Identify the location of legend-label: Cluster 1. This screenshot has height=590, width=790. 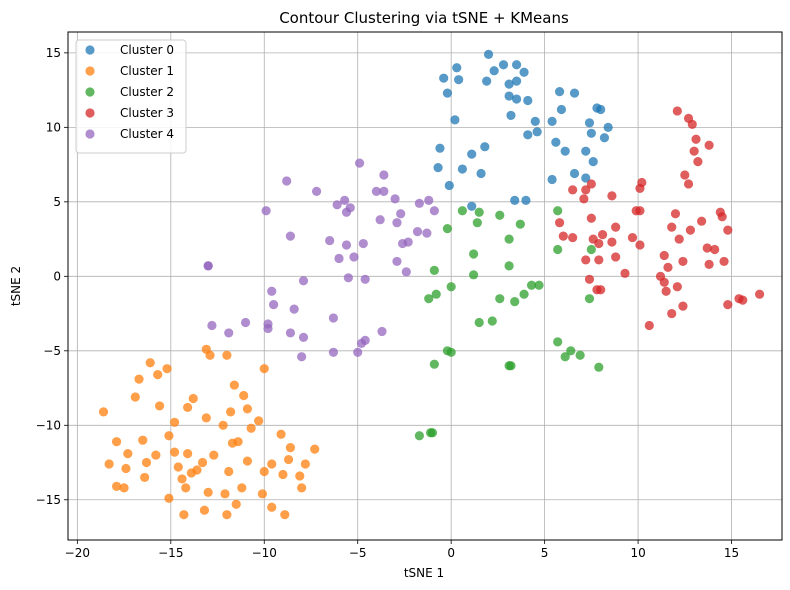
(147, 71).